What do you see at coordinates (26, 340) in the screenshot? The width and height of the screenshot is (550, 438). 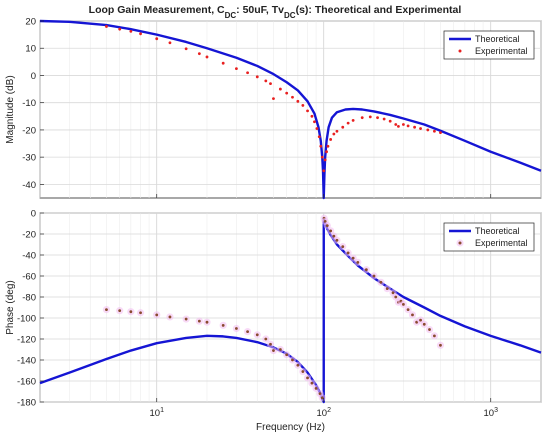 I see `y-tick-label: -120` at bounding box center [26, 340].